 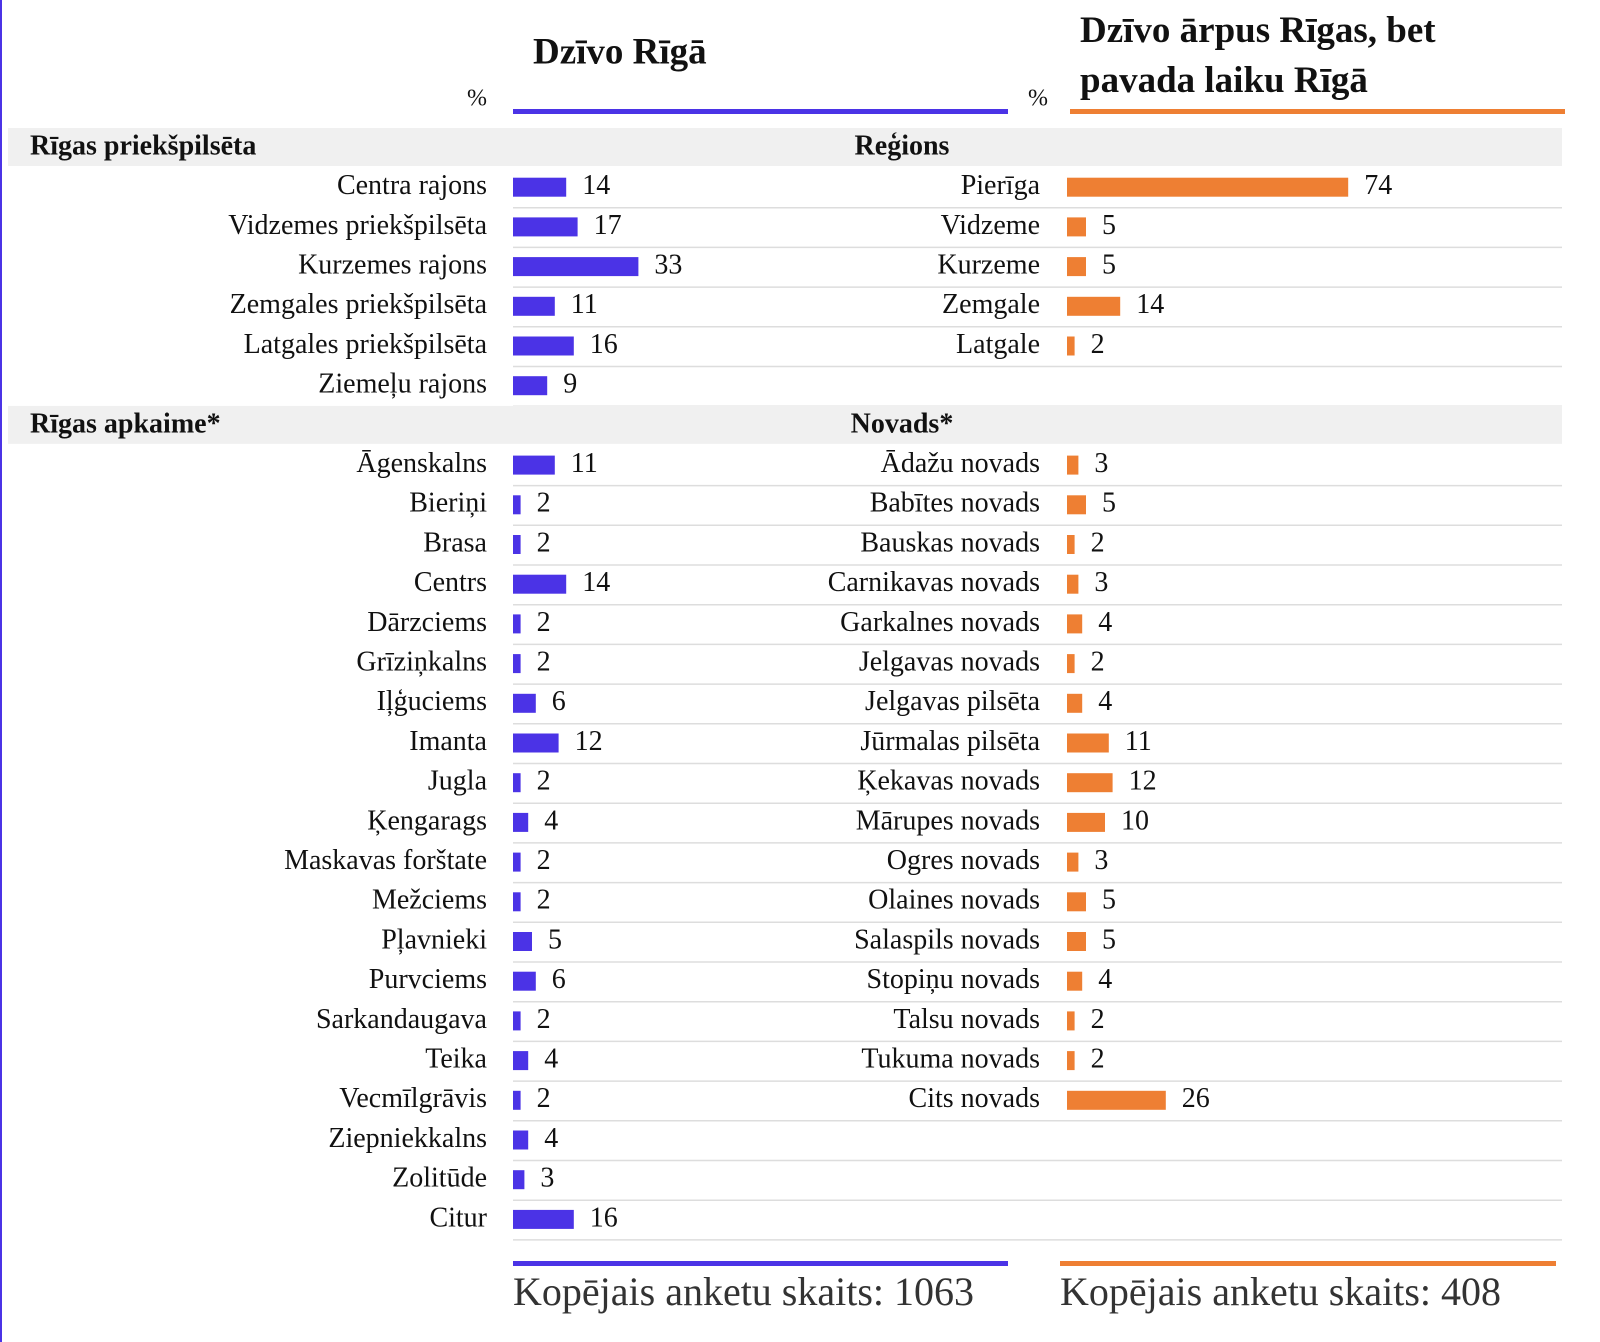 I want to click on footer: Kopējais anketu skaits: 408, so click(x=1280, y=1291).